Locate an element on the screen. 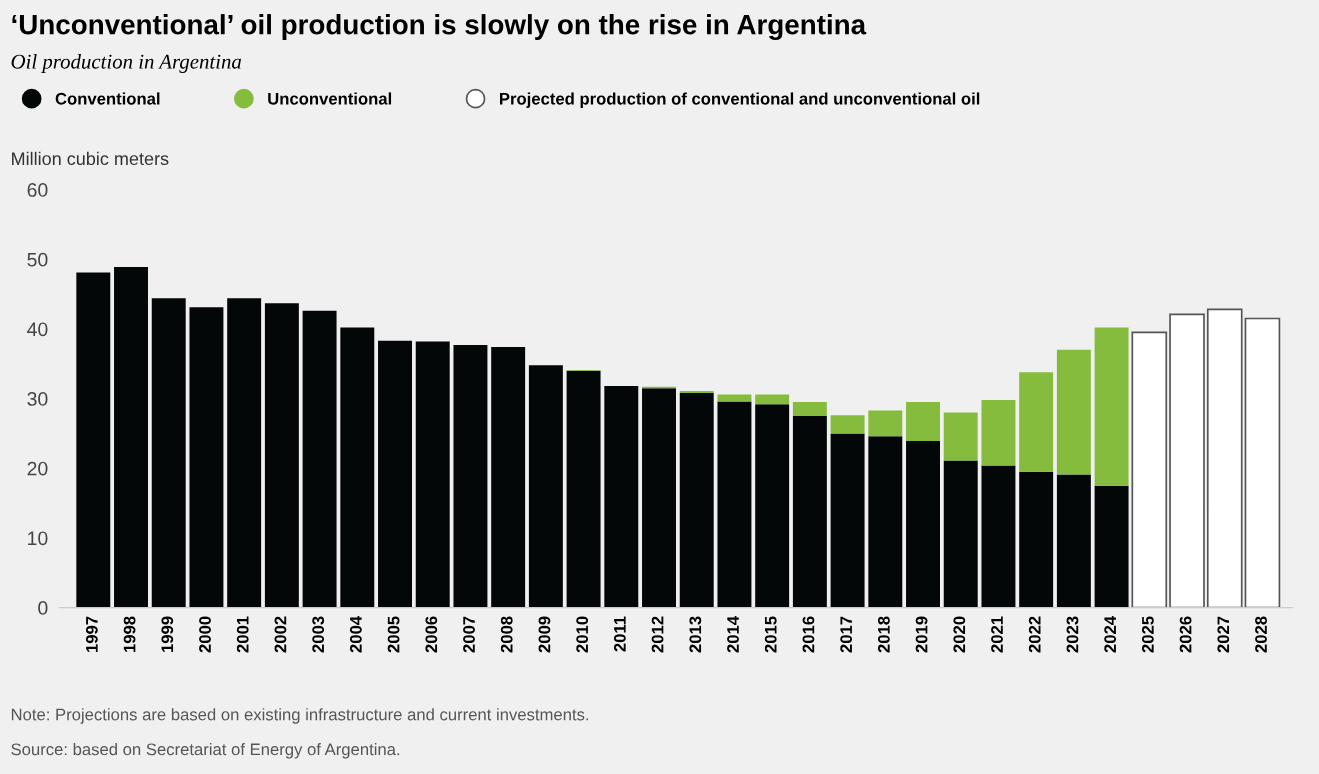 Image resolution: width=1319 pixels, height=774 pixels. x-tick-label: 2014 is located at coordinates (733, 634).